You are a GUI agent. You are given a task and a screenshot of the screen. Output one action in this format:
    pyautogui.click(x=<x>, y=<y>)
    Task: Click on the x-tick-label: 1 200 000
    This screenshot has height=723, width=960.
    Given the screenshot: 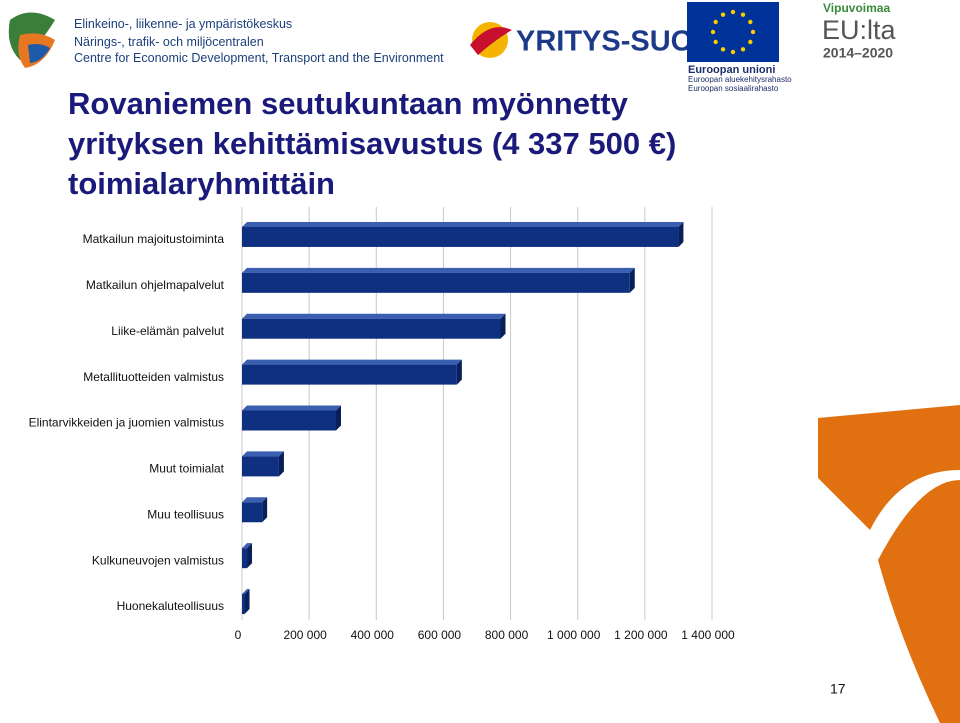 What is the action you would take?
    pyautogui.click(x=641, y=635)
    